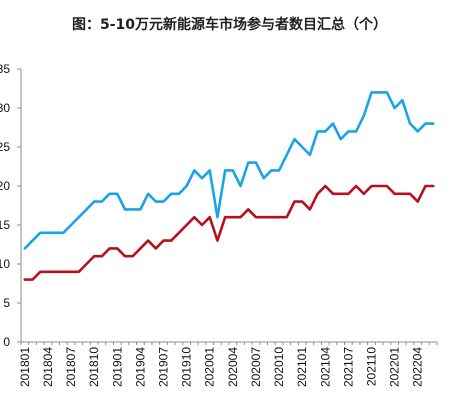 The image size is (459, 406). What do you see at coordinates (395, 367) in the screenshot?
I see `x-tick-label: 202201` at bounding box center [395, 367].